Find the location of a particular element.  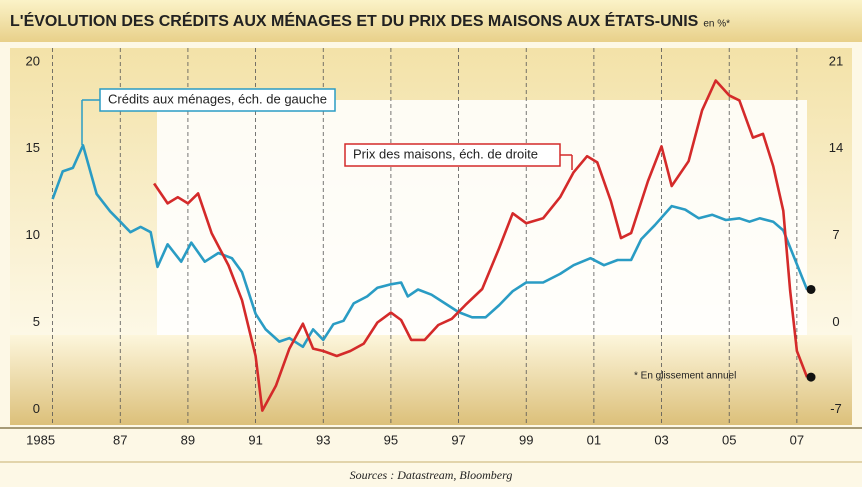

source: Sources : Datastream, Bloomberg is located at coordinates (431, 475).